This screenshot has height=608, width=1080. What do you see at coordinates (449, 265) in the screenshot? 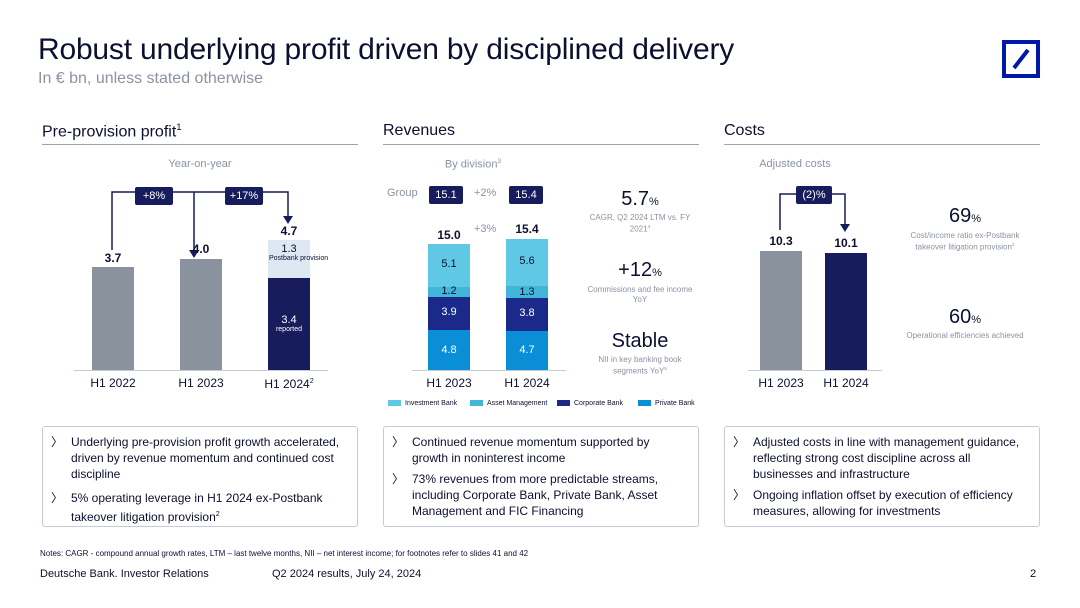
I see `segment-investment-bank: 5.1` at bounding box center [449, 265].